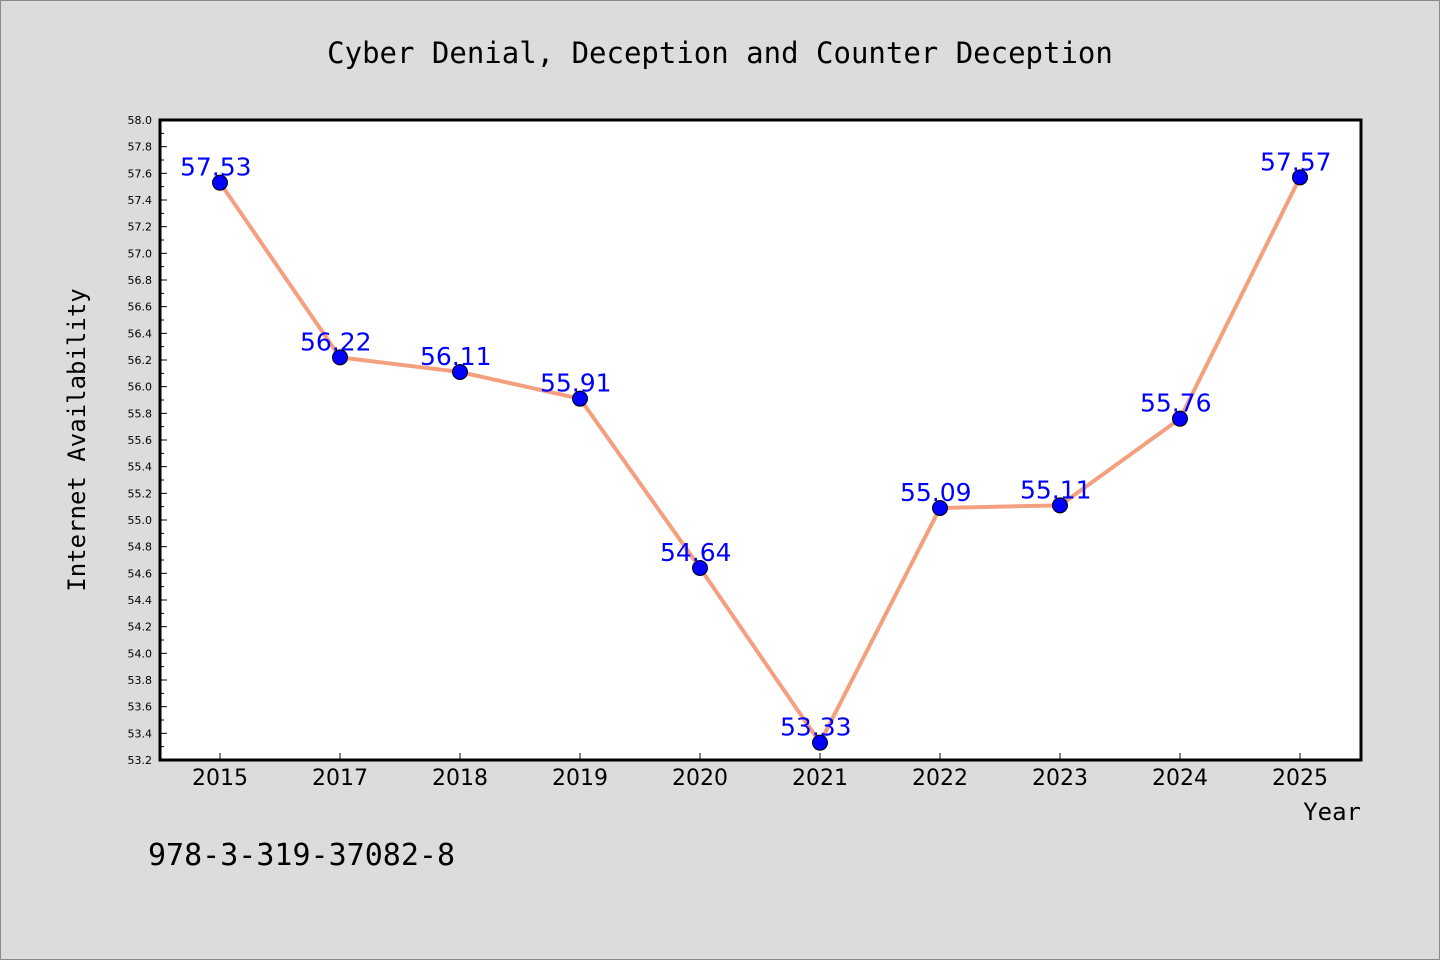  Describe the element at coordinates (140, 120) in the screenshot. I see `y-tick-label: 58.0` at that location.